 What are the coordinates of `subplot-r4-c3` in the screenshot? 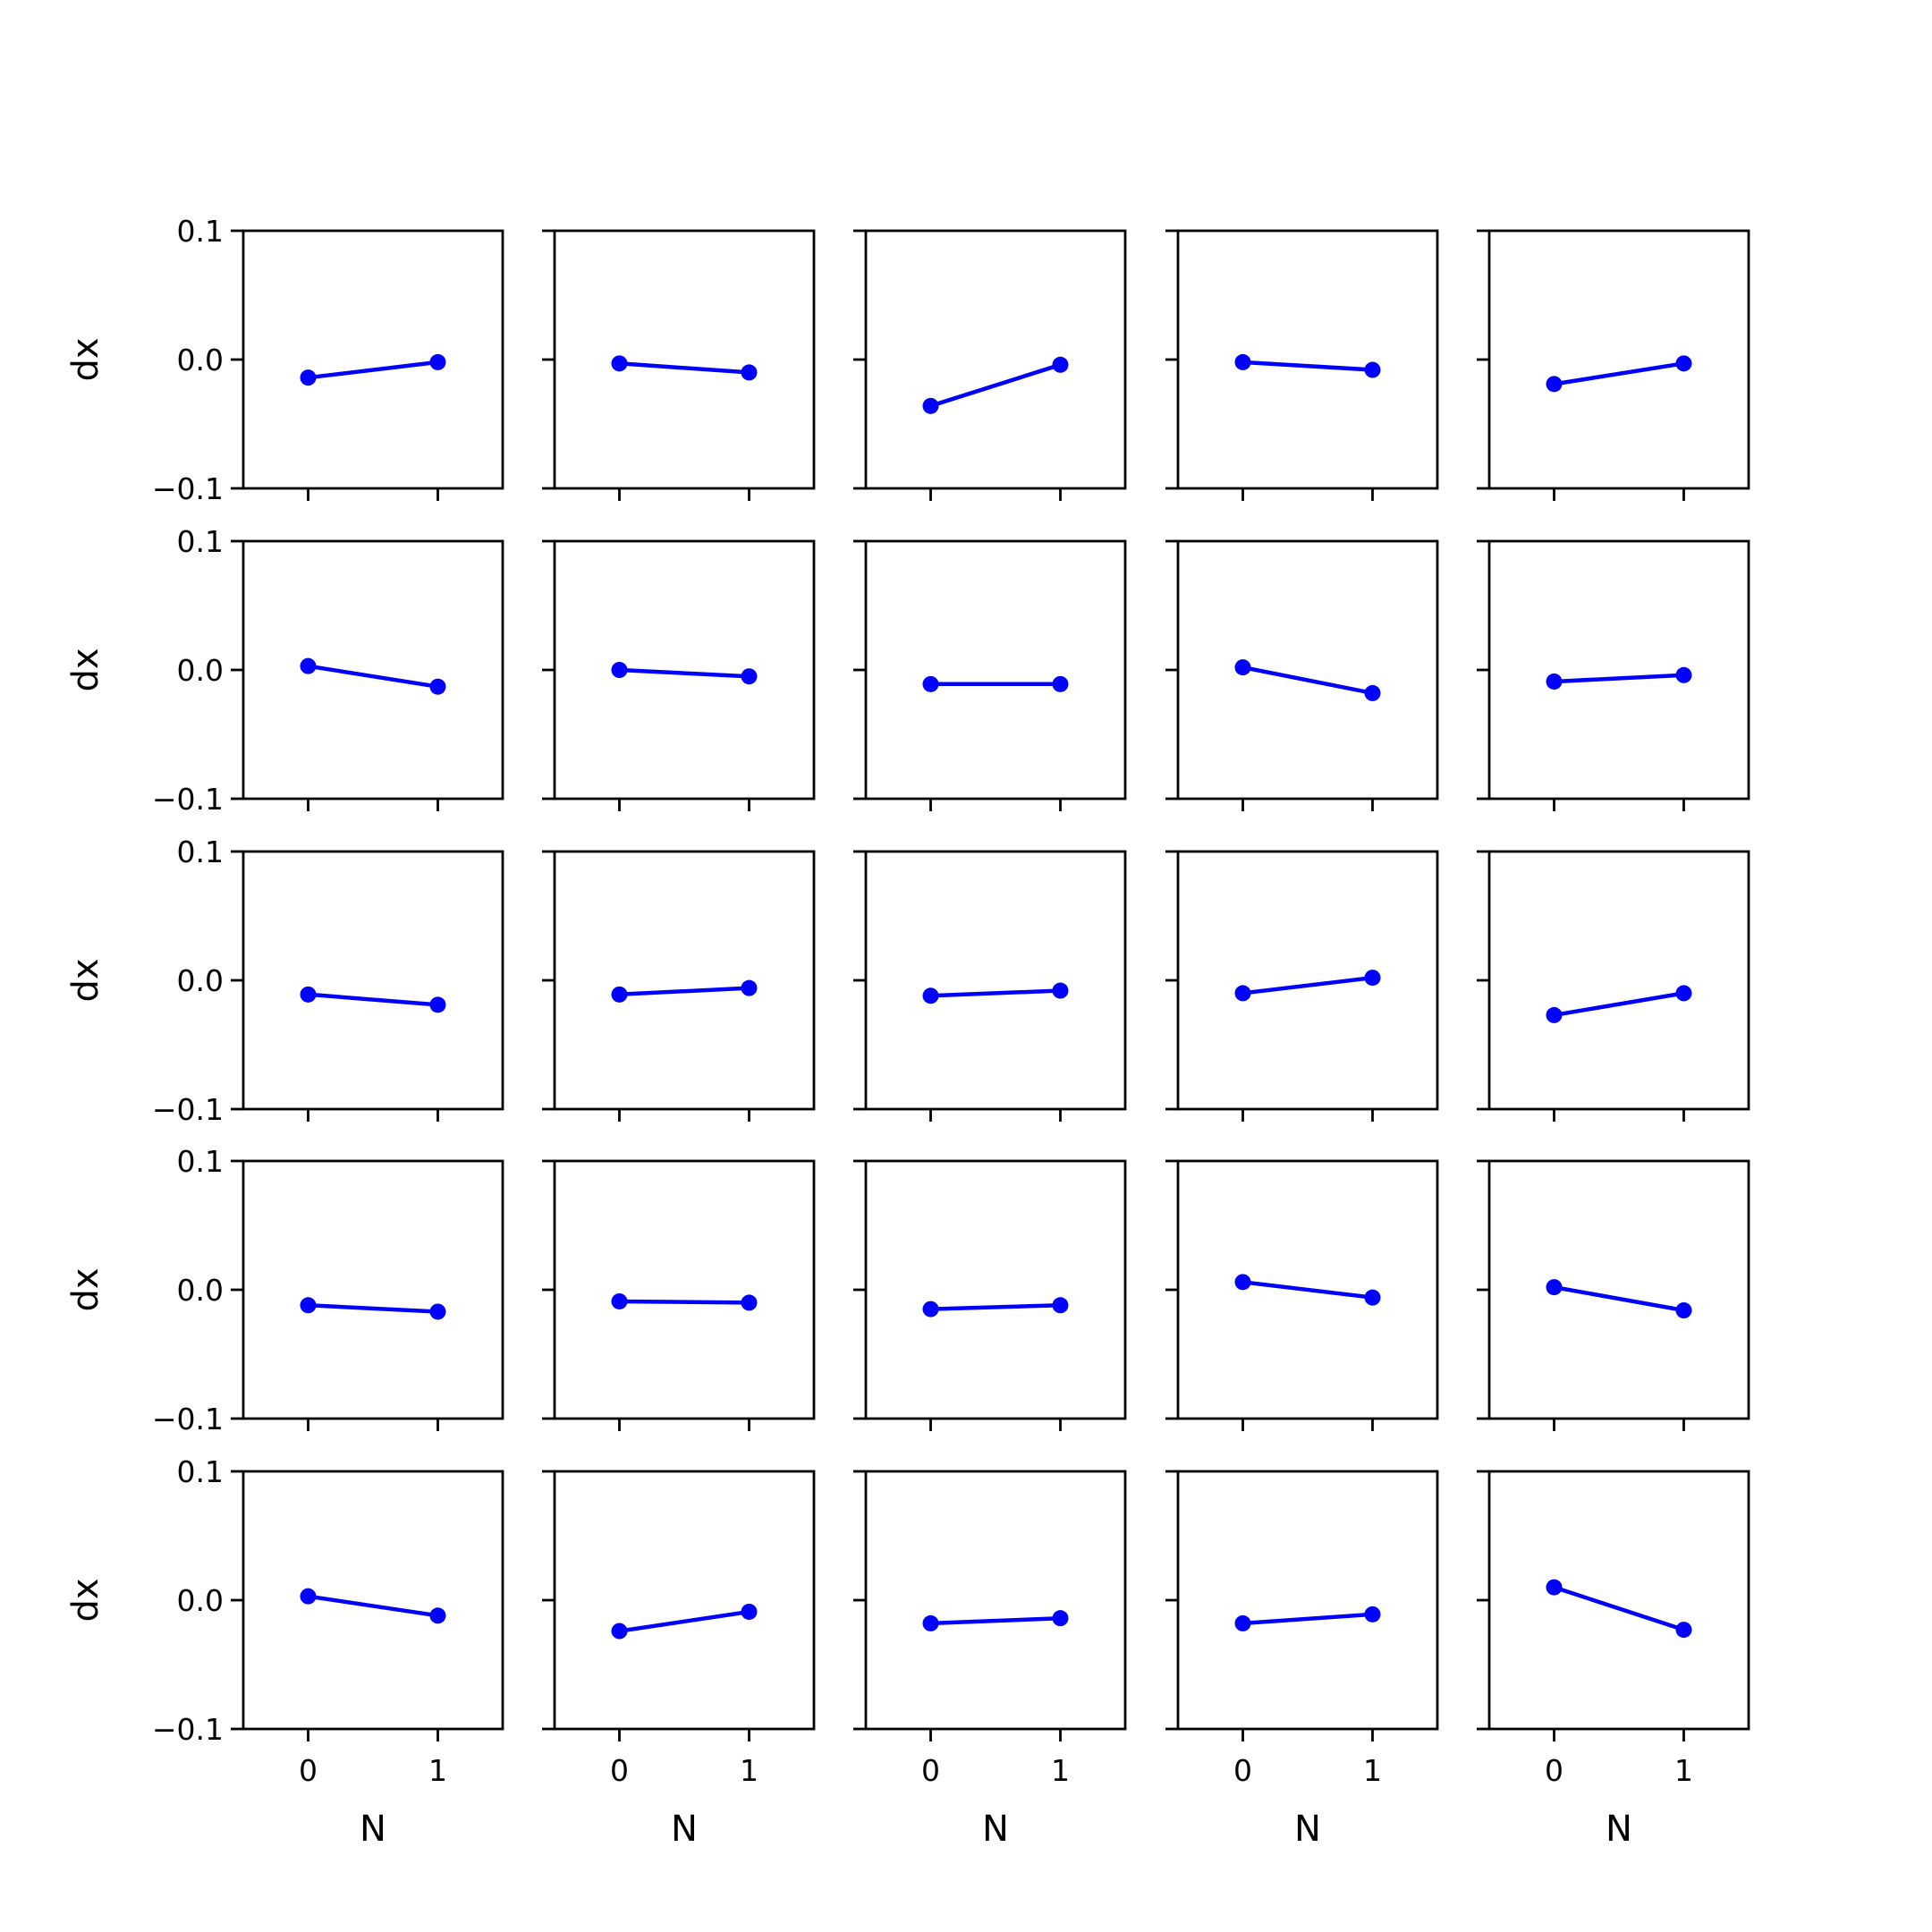 It's located at (990, 1295).